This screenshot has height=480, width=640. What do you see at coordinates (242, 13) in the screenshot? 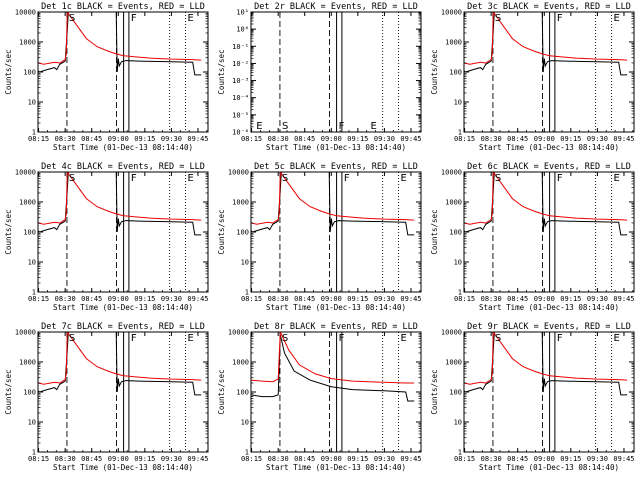
I see `y-tick-label: 10¹` at bounding box center [242, 13].